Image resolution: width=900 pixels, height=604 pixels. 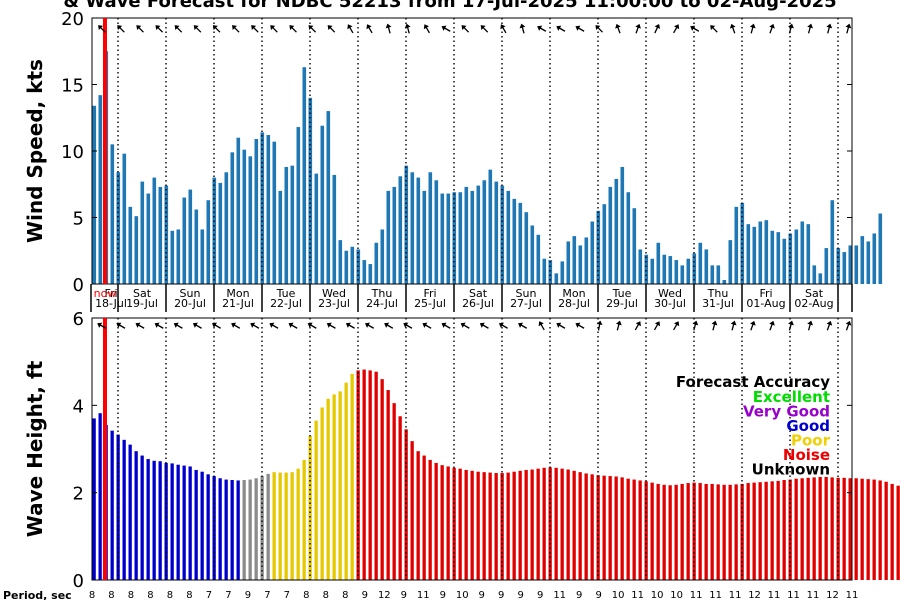 What do you see at coordinates (718, 303) in the screenshot?
I see `day-label-date: 31-Jul` at bounding box center [718, 303].